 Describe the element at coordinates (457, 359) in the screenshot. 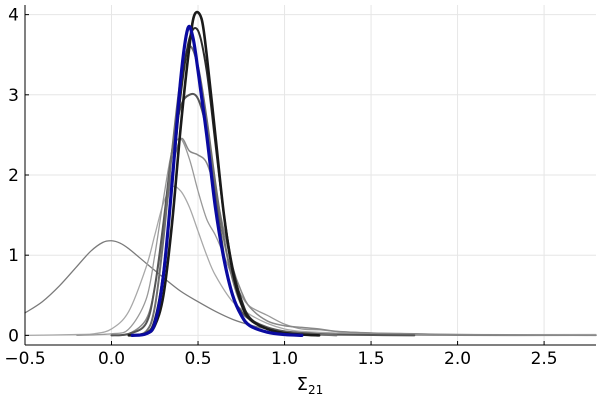

I see `x-tick-label: 2.0` at that location.